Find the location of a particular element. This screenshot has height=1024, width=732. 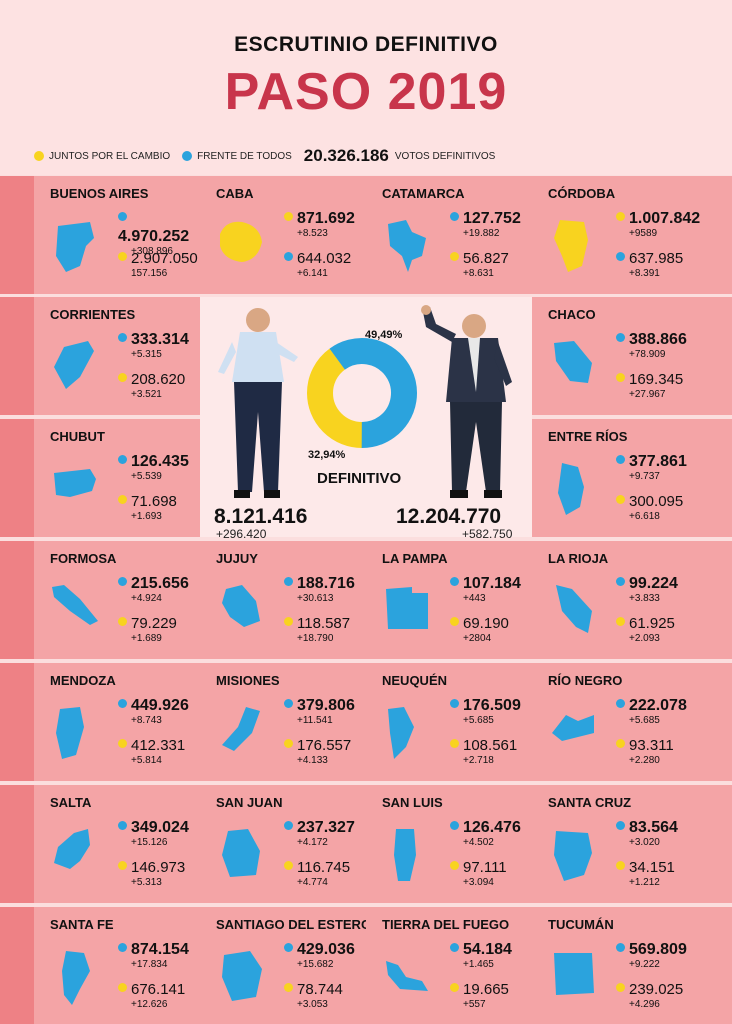

bottom-result: 97.111 +3.094 is located at coordinates (478, 873).